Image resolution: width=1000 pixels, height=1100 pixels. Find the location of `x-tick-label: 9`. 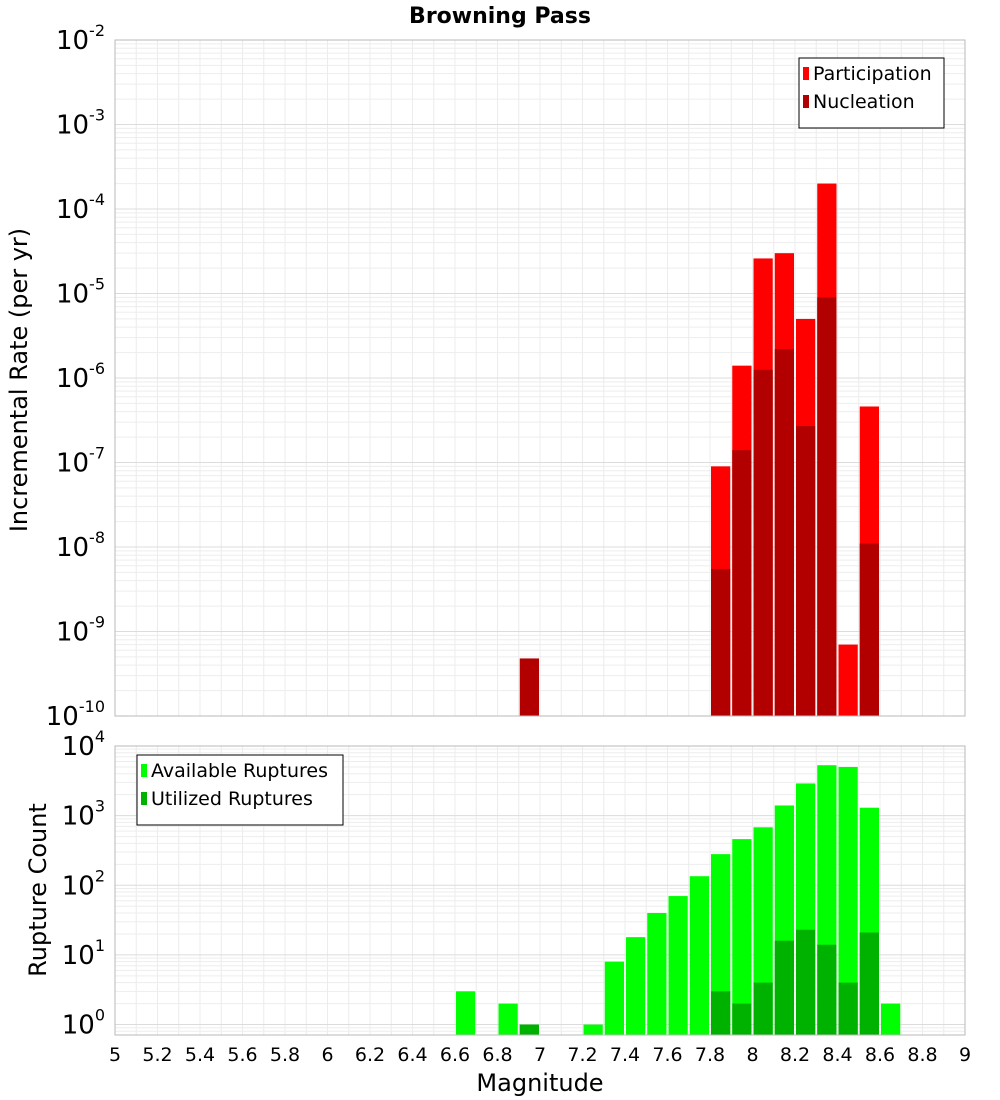

x-tick-label: 9 is located at coordinates (965, 1055).